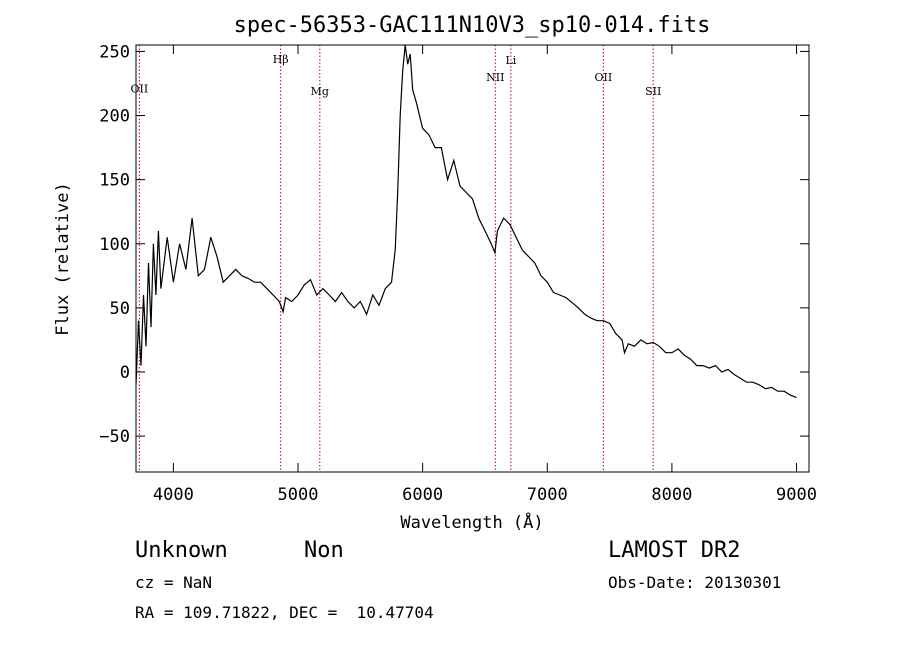 This screenshot has width=900, height=649. Describe the element at coordinates (422, 495) in the screenshot. I see `x-tick-label: 6000` at that location.